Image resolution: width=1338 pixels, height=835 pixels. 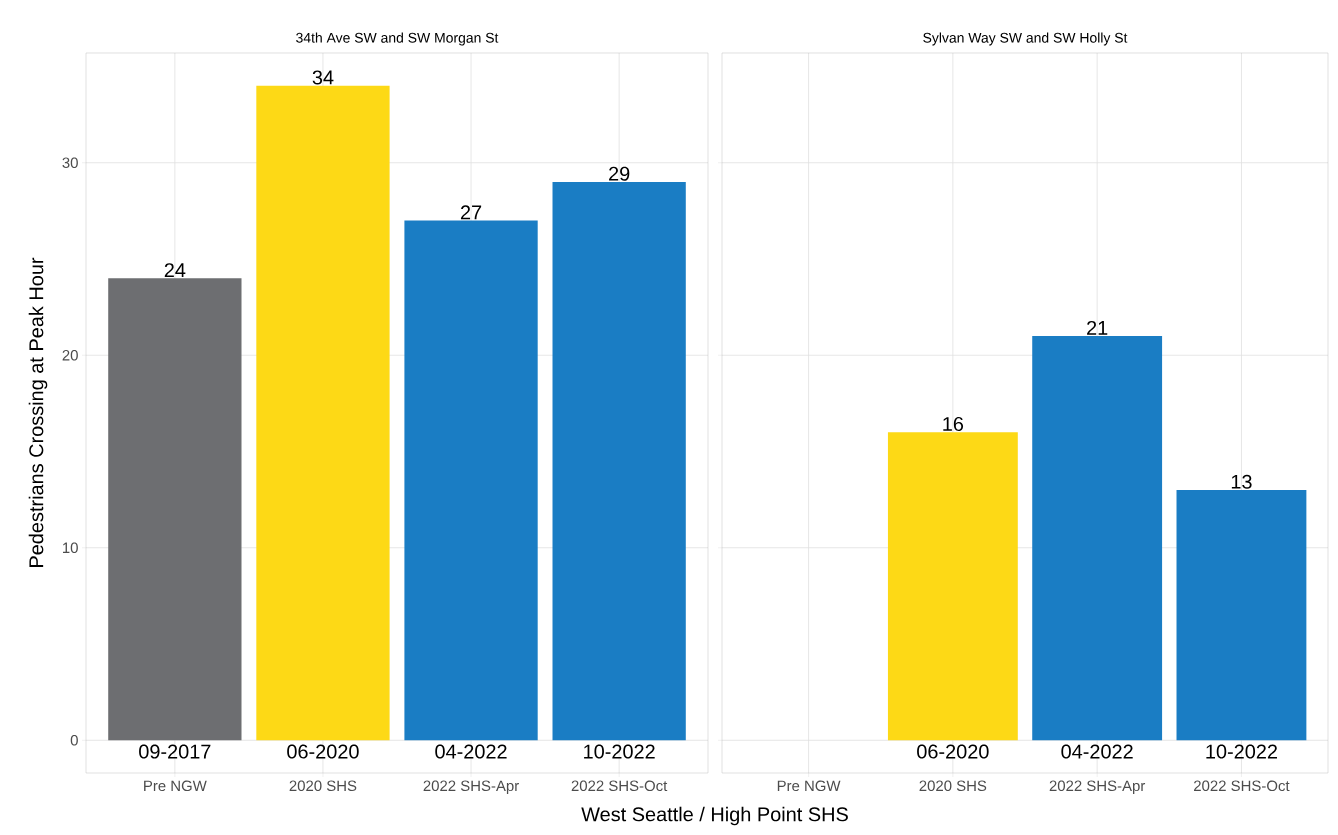 What do you see at coordinates (1025, 39) in the screenshot?
I see `chart-title: Sylvan Way SW and SW Holly St` at bounding box center [1025, 39].